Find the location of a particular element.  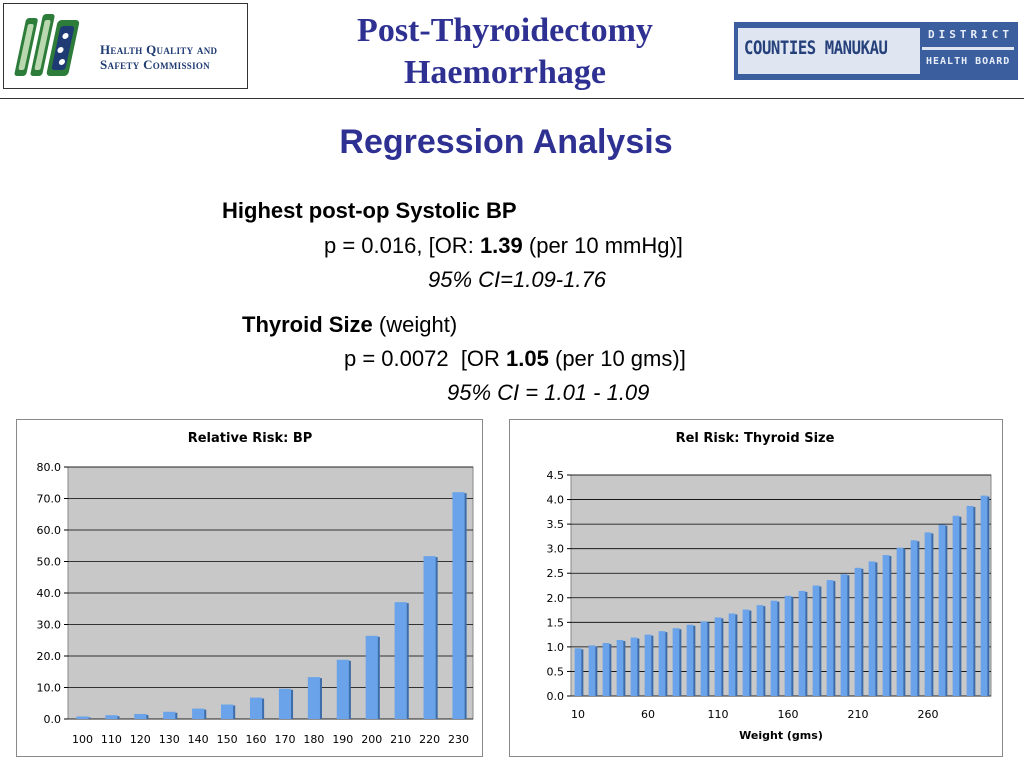

y-tick-label: 40.0 is located at coordinates (49, 593).